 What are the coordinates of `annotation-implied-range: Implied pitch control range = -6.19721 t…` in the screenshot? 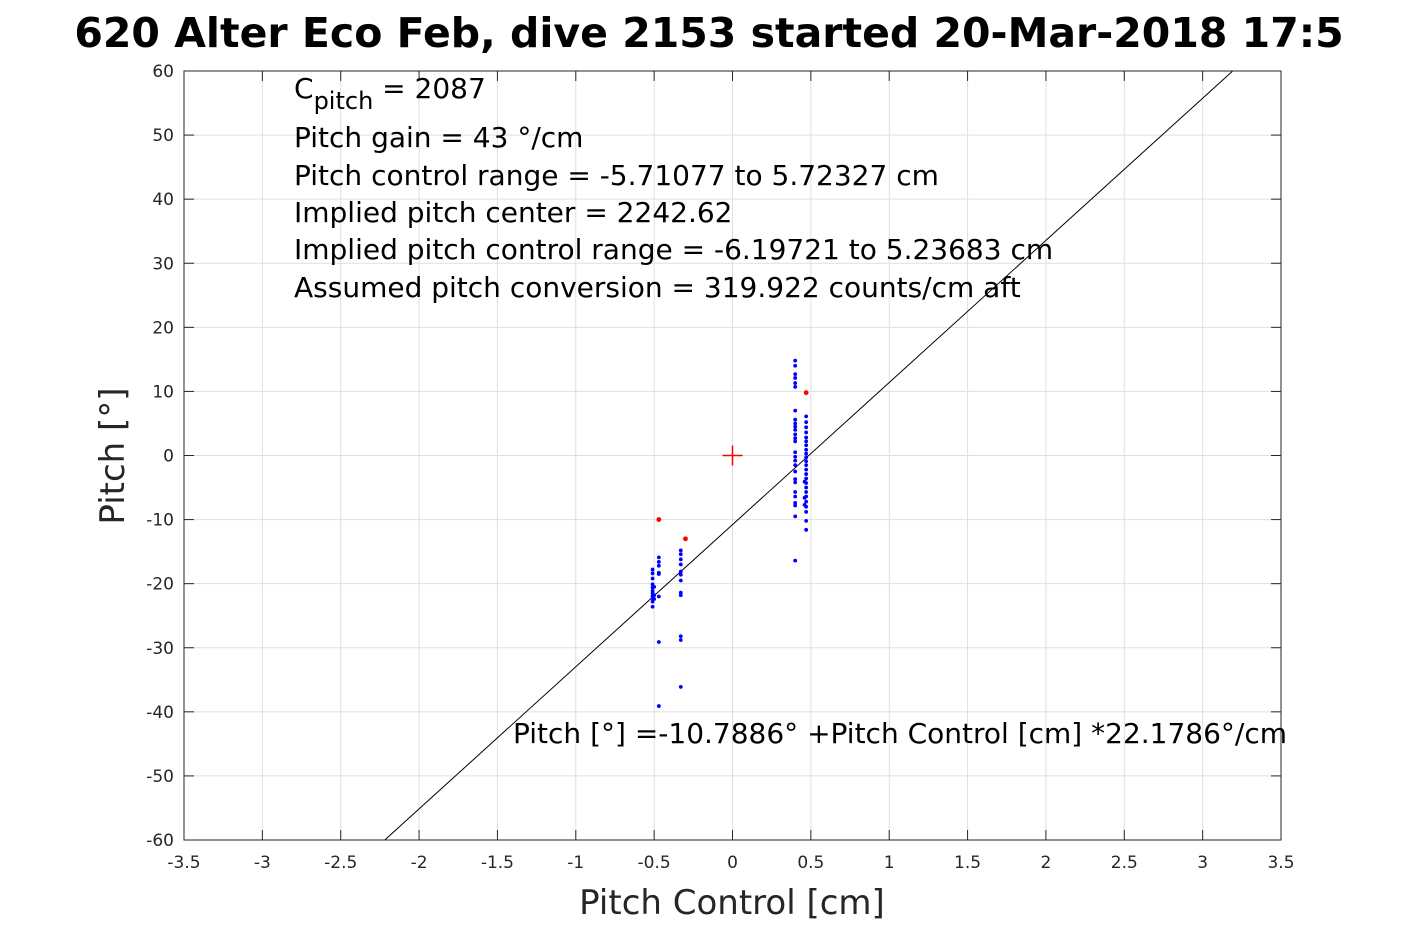 It's located at (673, 249).